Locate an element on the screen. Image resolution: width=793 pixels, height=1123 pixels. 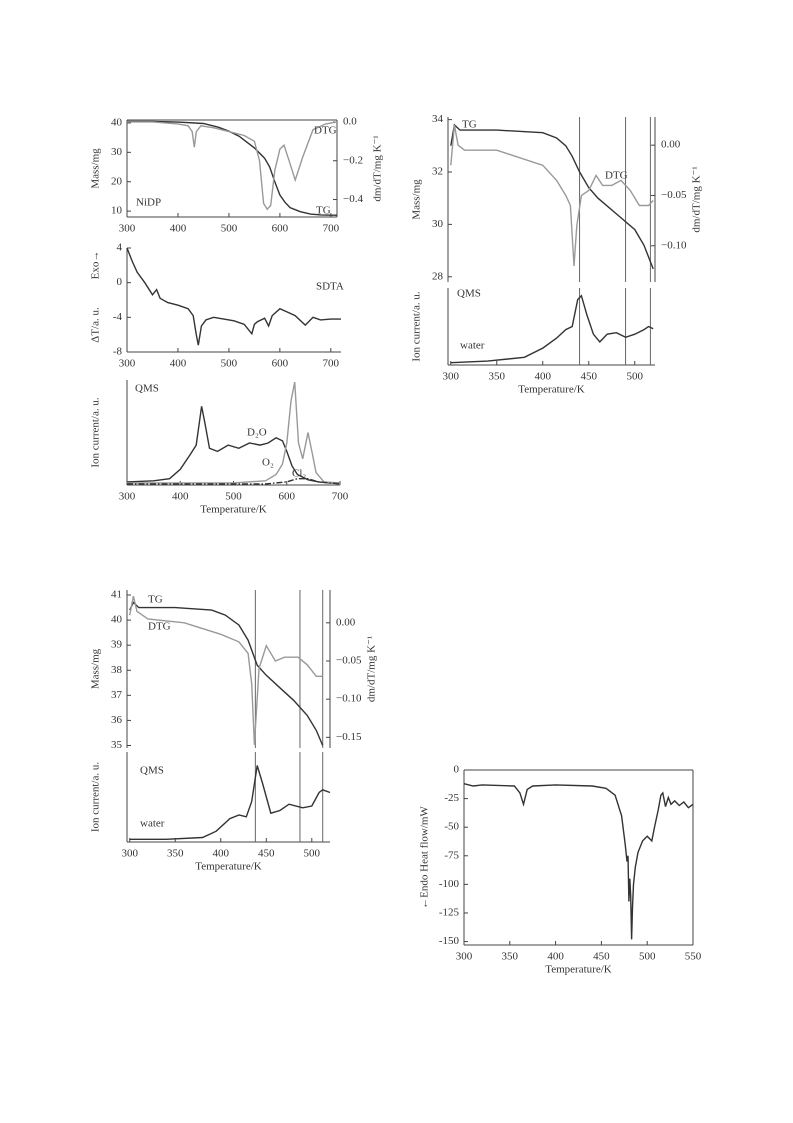
y-axis-label: ←Endo Heat flow/mW is located at coordinates (425, 857).